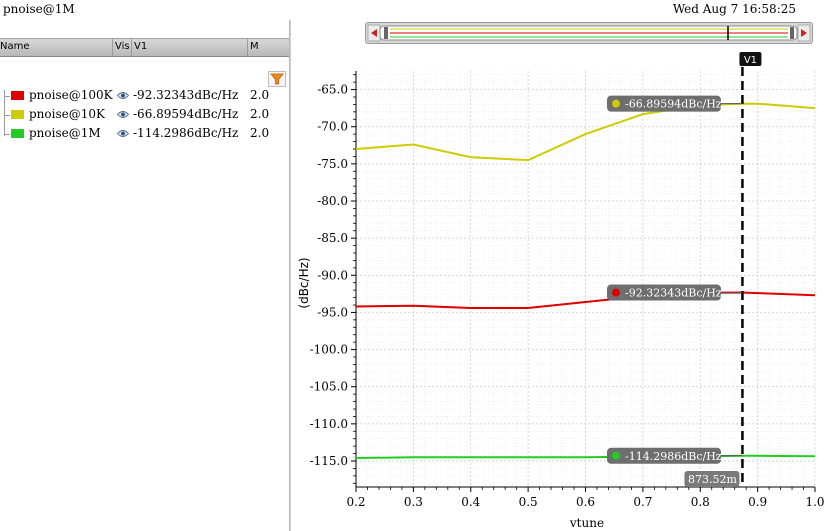  I want to click on y-tick-label: -90.0, so click(332, 275).